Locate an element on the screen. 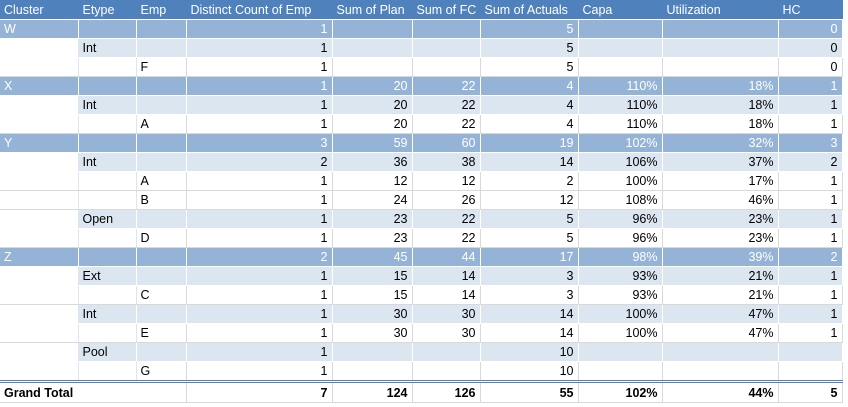  sum-of-actuals-cell: 2 is located at coordinates (529, 181).